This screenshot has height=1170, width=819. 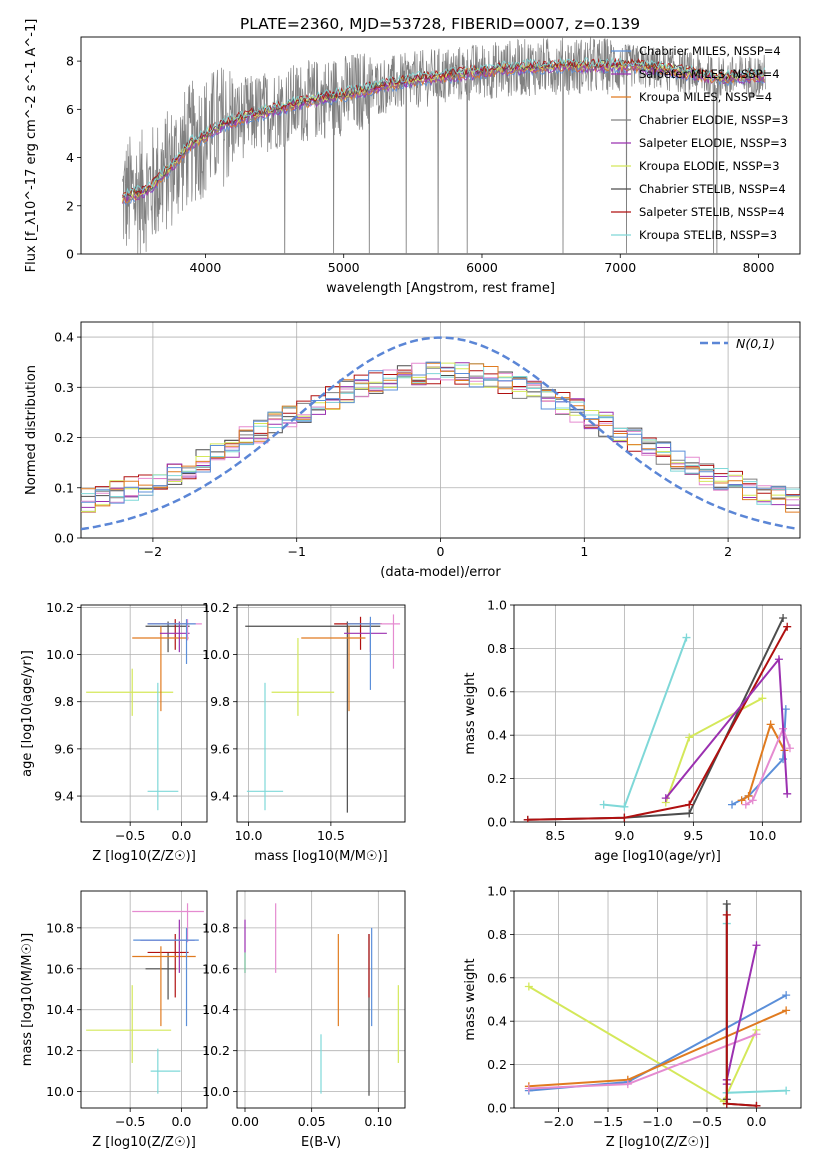 What do you see at coordinates (60, 927) in the screenshot?
I see `y-tick-label: 10.8` at bounding box center [60, 927].